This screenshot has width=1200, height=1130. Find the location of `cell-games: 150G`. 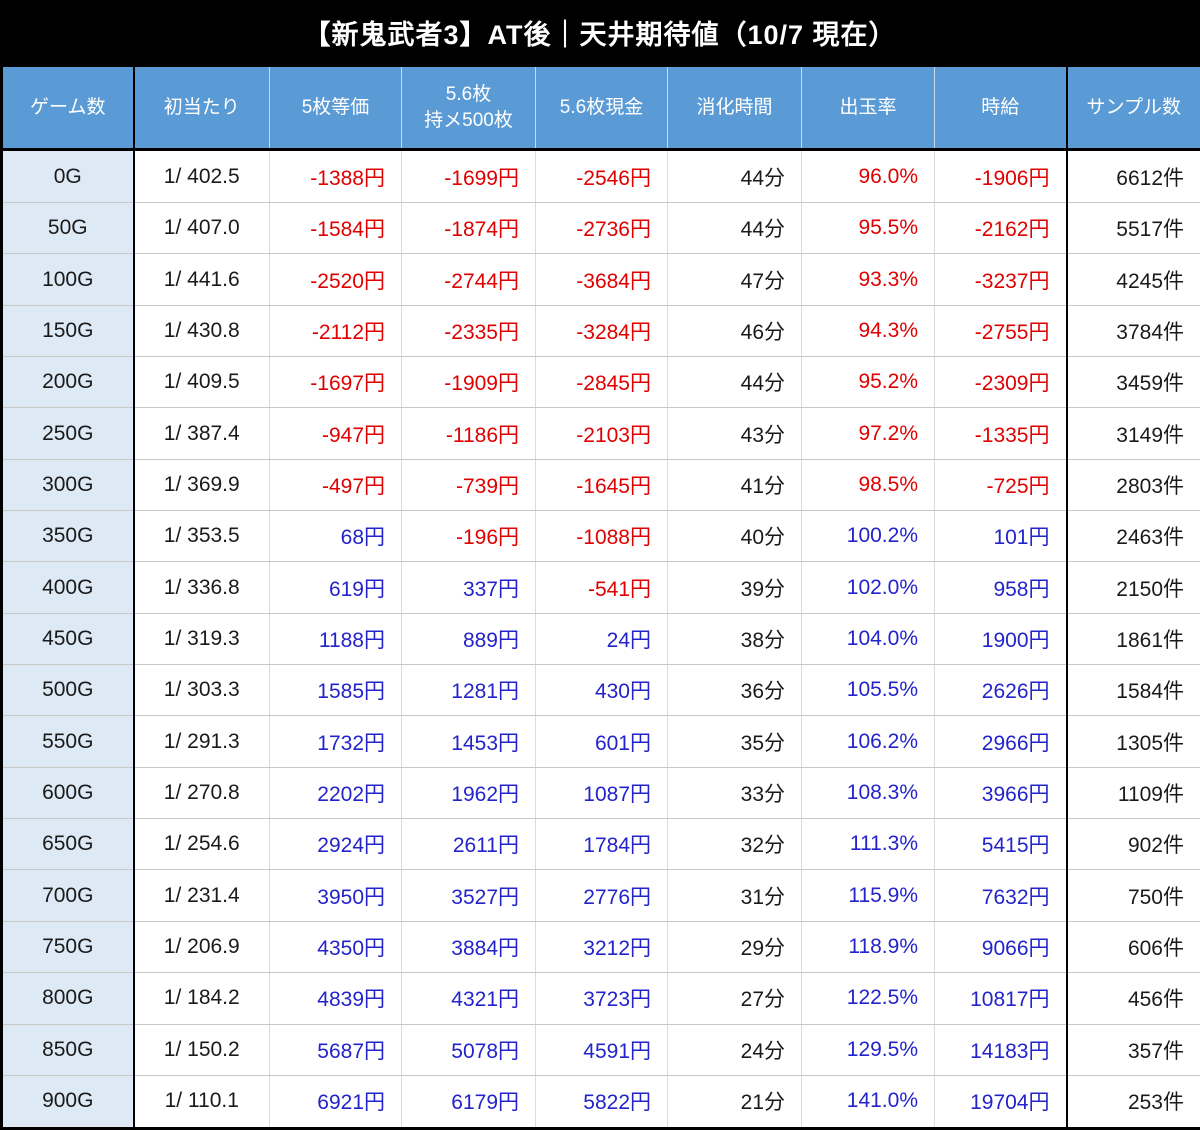

cell-games: 150G is located at coordinates (68, 331).